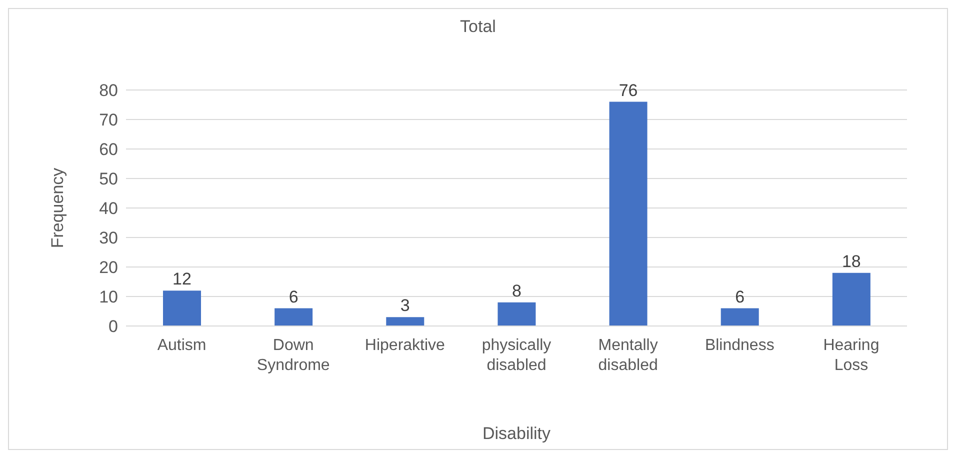 Image resolution: width=958 pixels, height=452 pixels. I want to click on data-label: 8, so click(517, 290).